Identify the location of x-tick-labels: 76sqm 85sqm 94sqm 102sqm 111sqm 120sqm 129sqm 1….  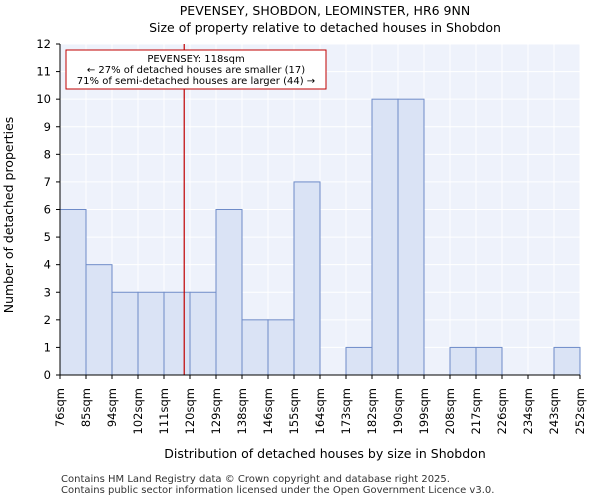
(320, 411).